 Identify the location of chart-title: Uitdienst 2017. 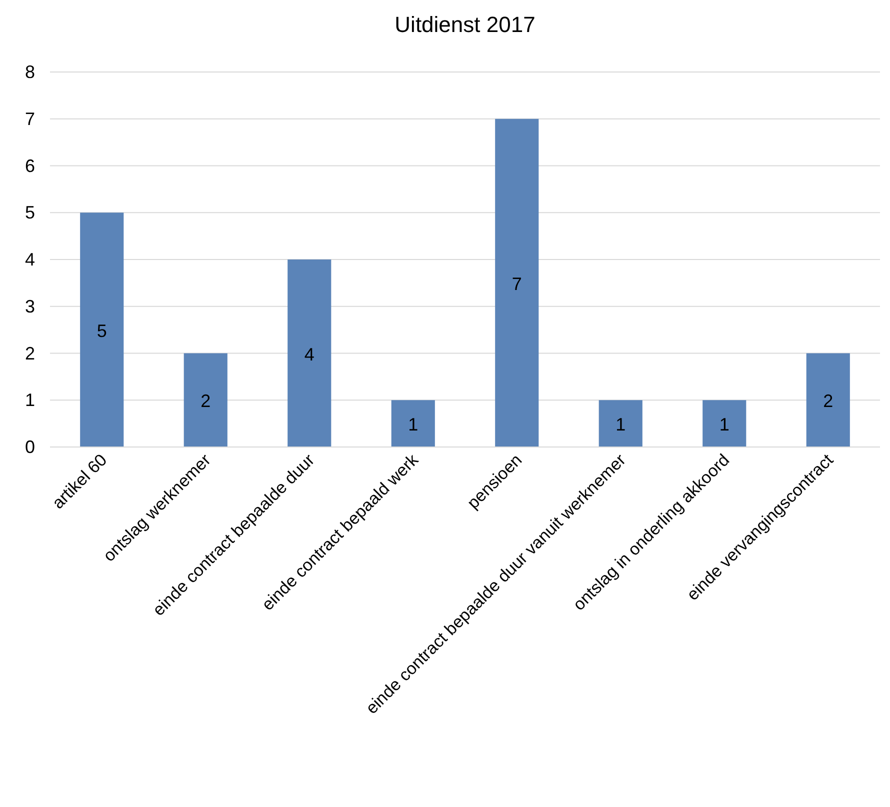
(465, 24).